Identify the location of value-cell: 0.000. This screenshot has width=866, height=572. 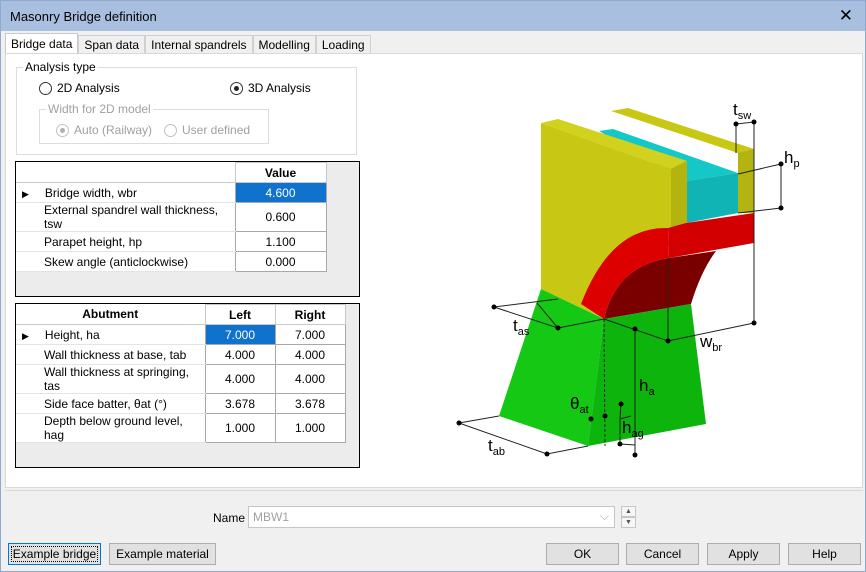
(280, 261).